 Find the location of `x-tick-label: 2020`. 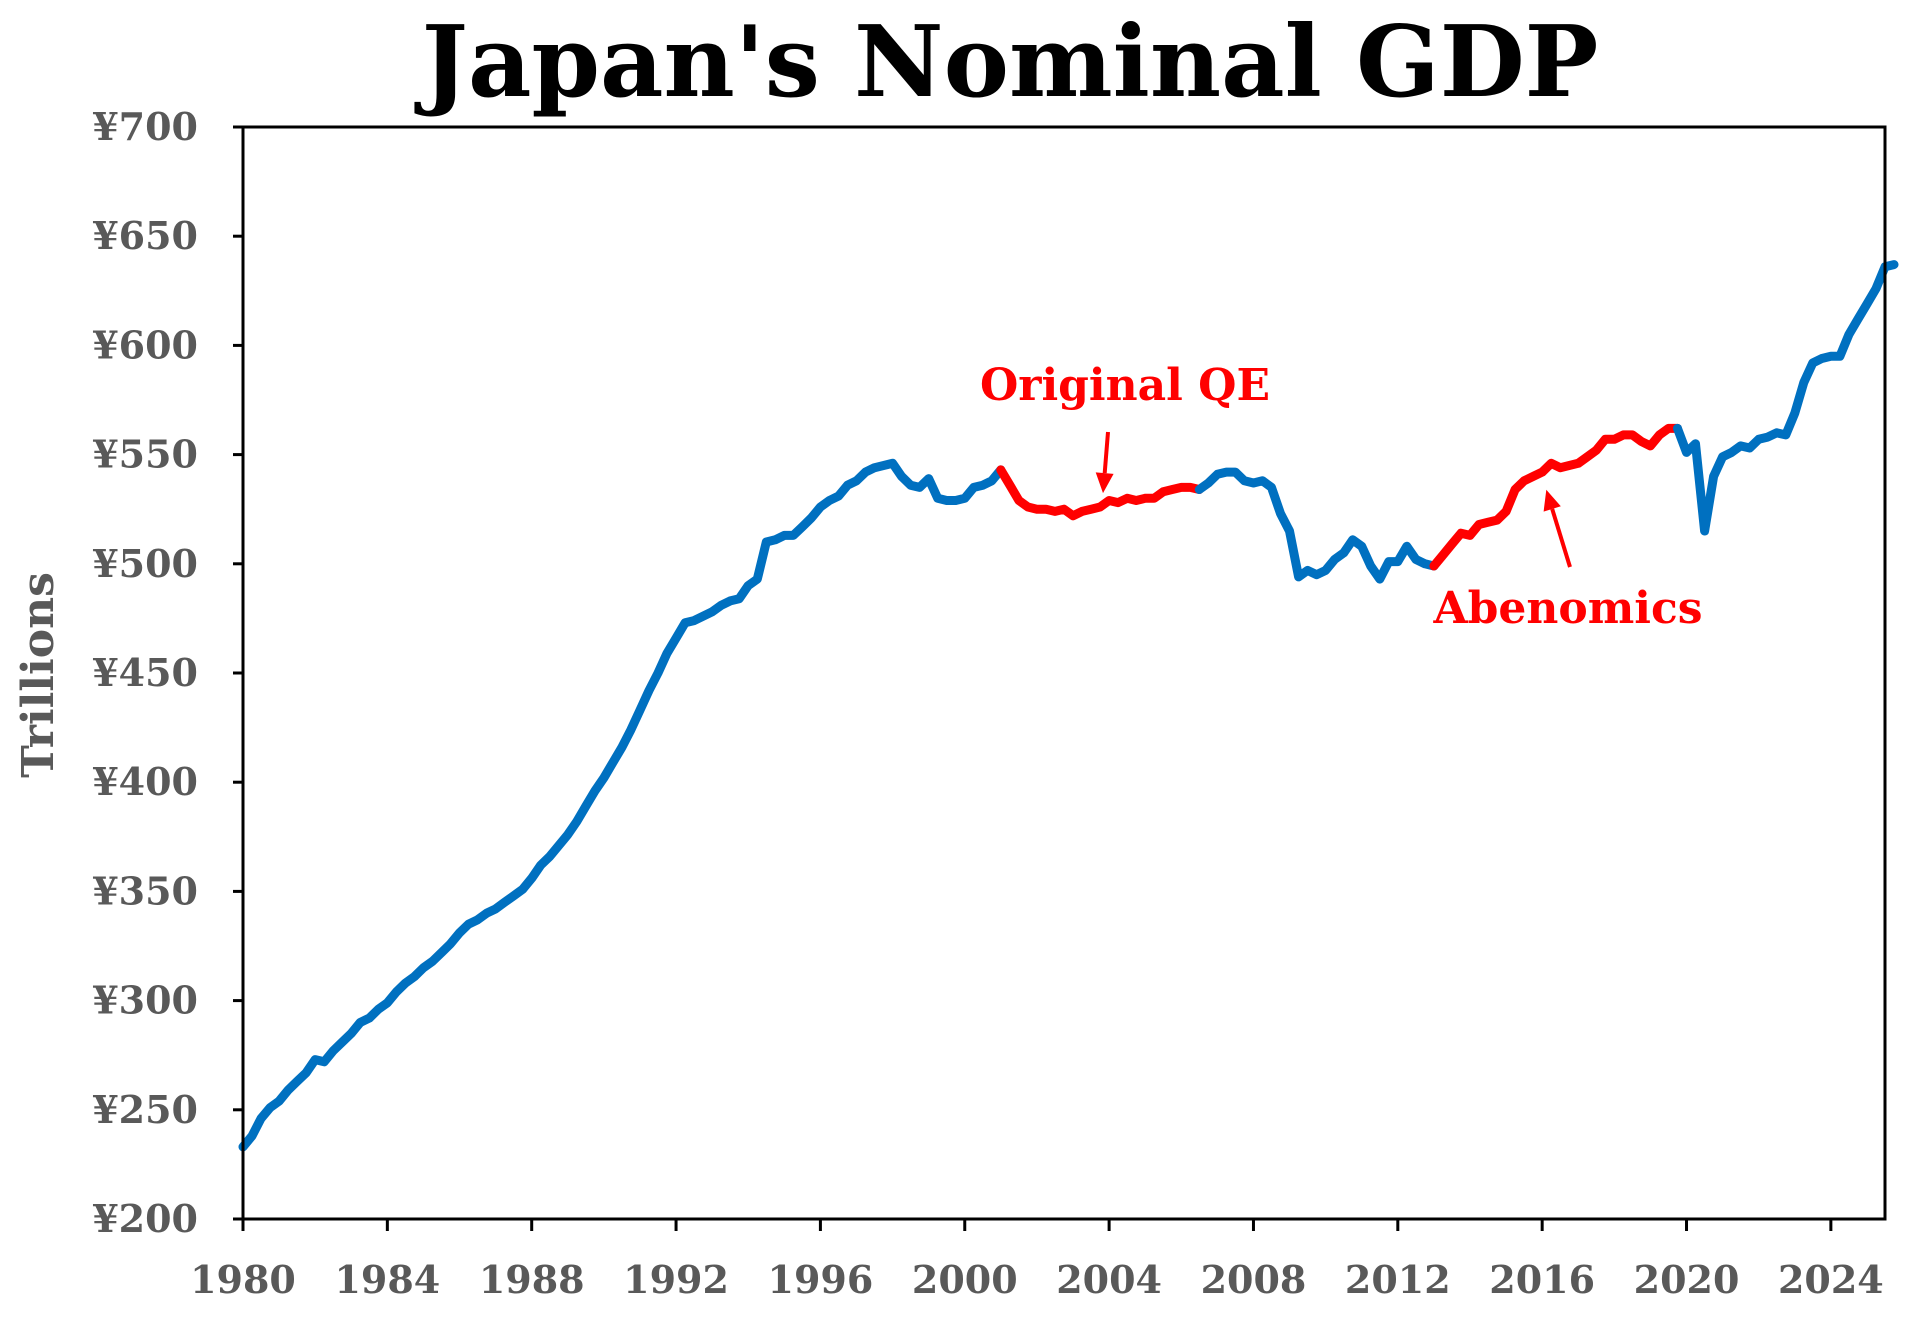

x-tick-label: 2020 is located at coordinates (1687, 1279).